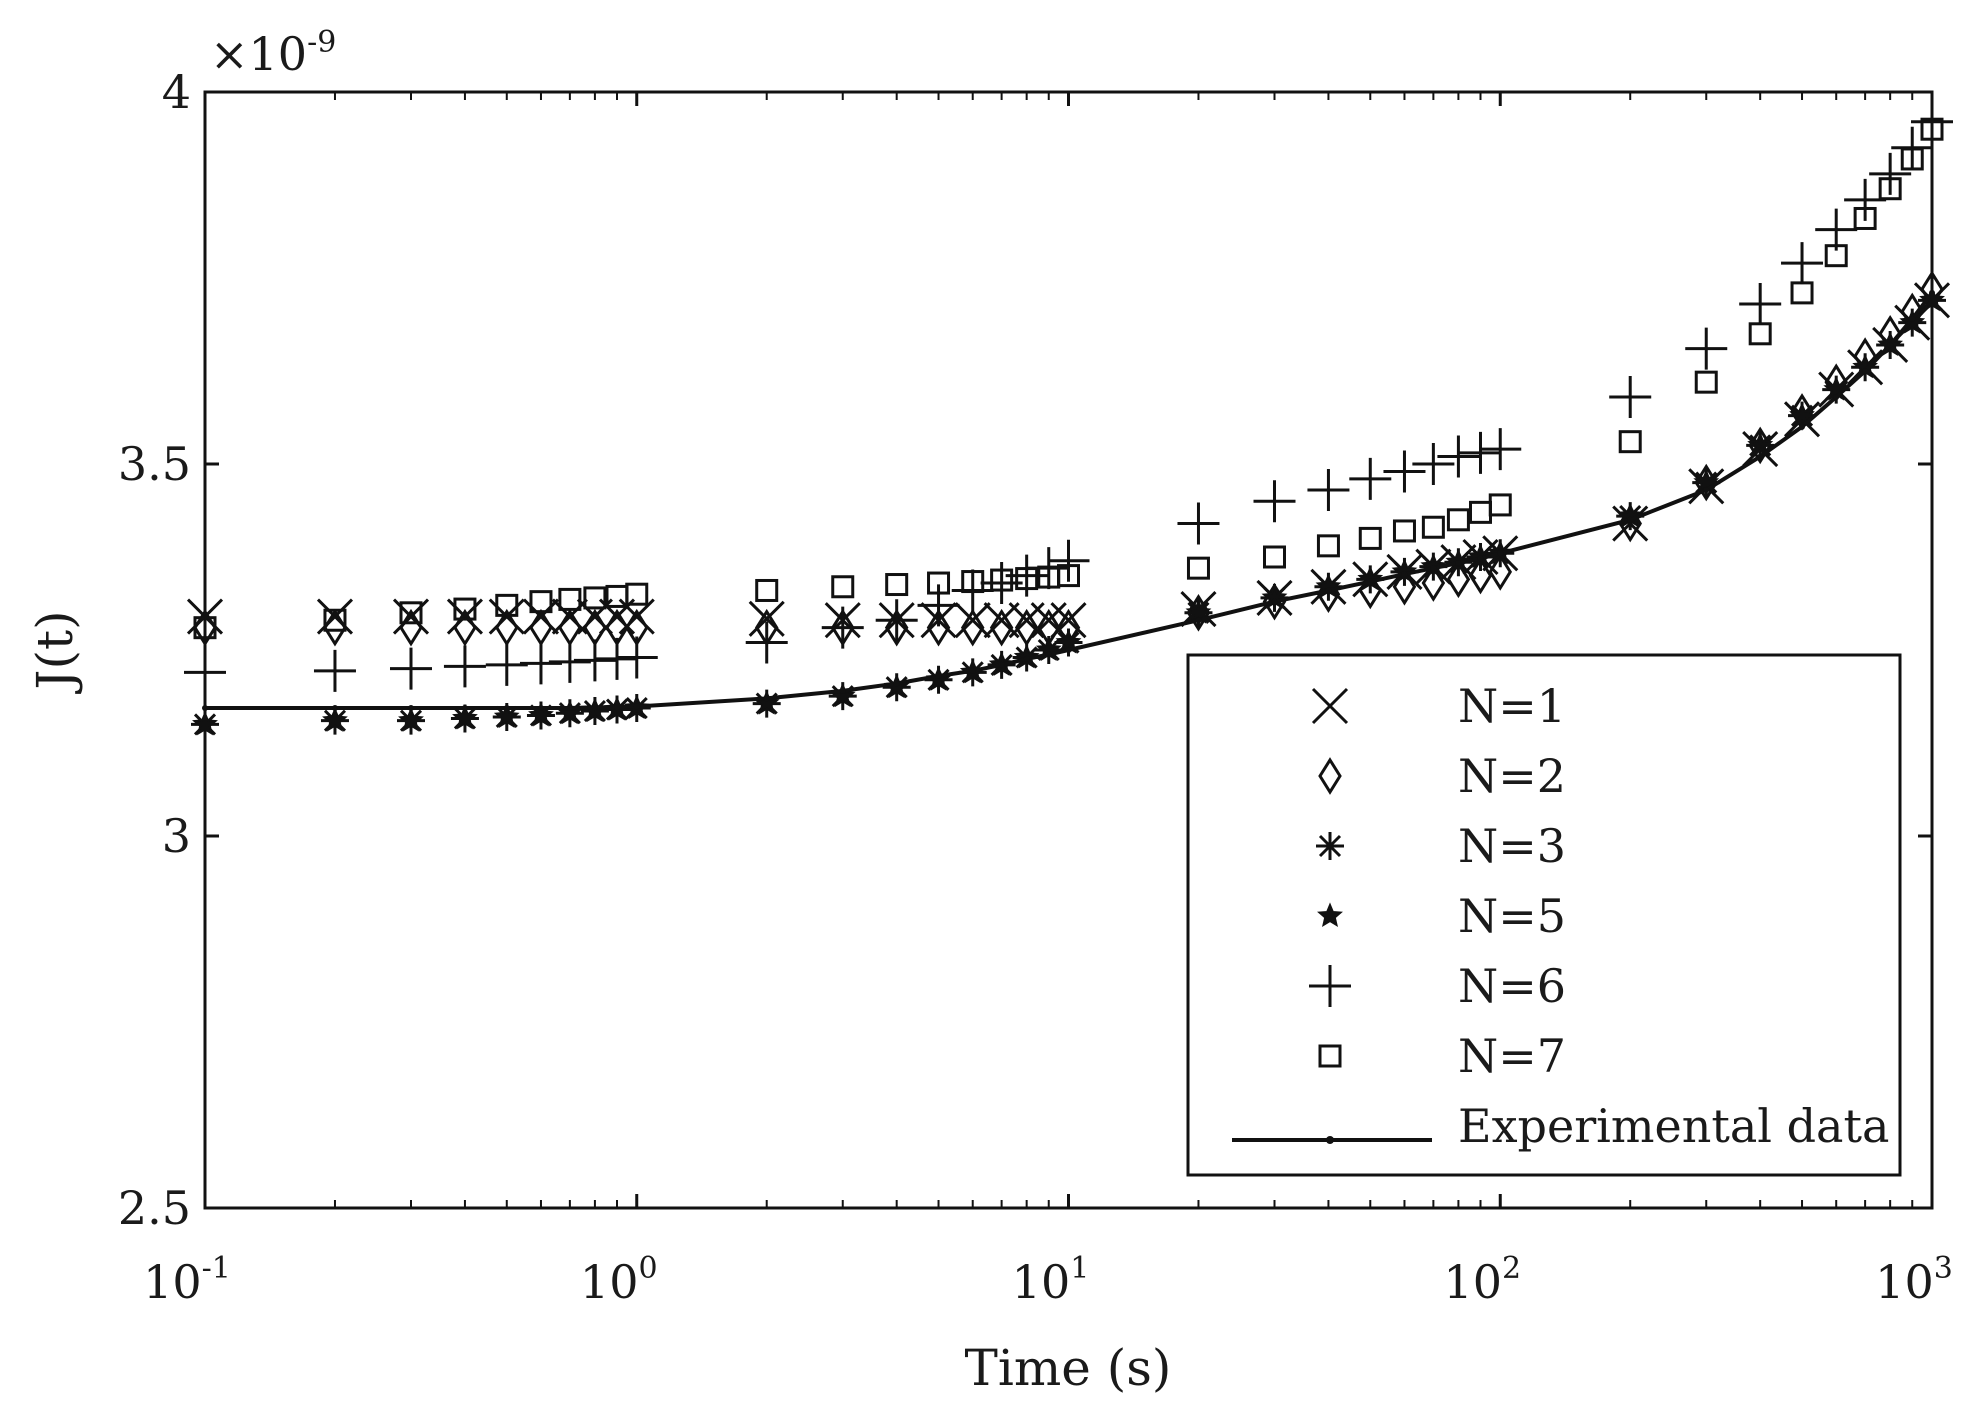 The height and width of the screenshot is (1425, 1974). Describe the element at coordinates (154, 464) in the screenshot. I see `y-tick-label: 3.5` at that location.